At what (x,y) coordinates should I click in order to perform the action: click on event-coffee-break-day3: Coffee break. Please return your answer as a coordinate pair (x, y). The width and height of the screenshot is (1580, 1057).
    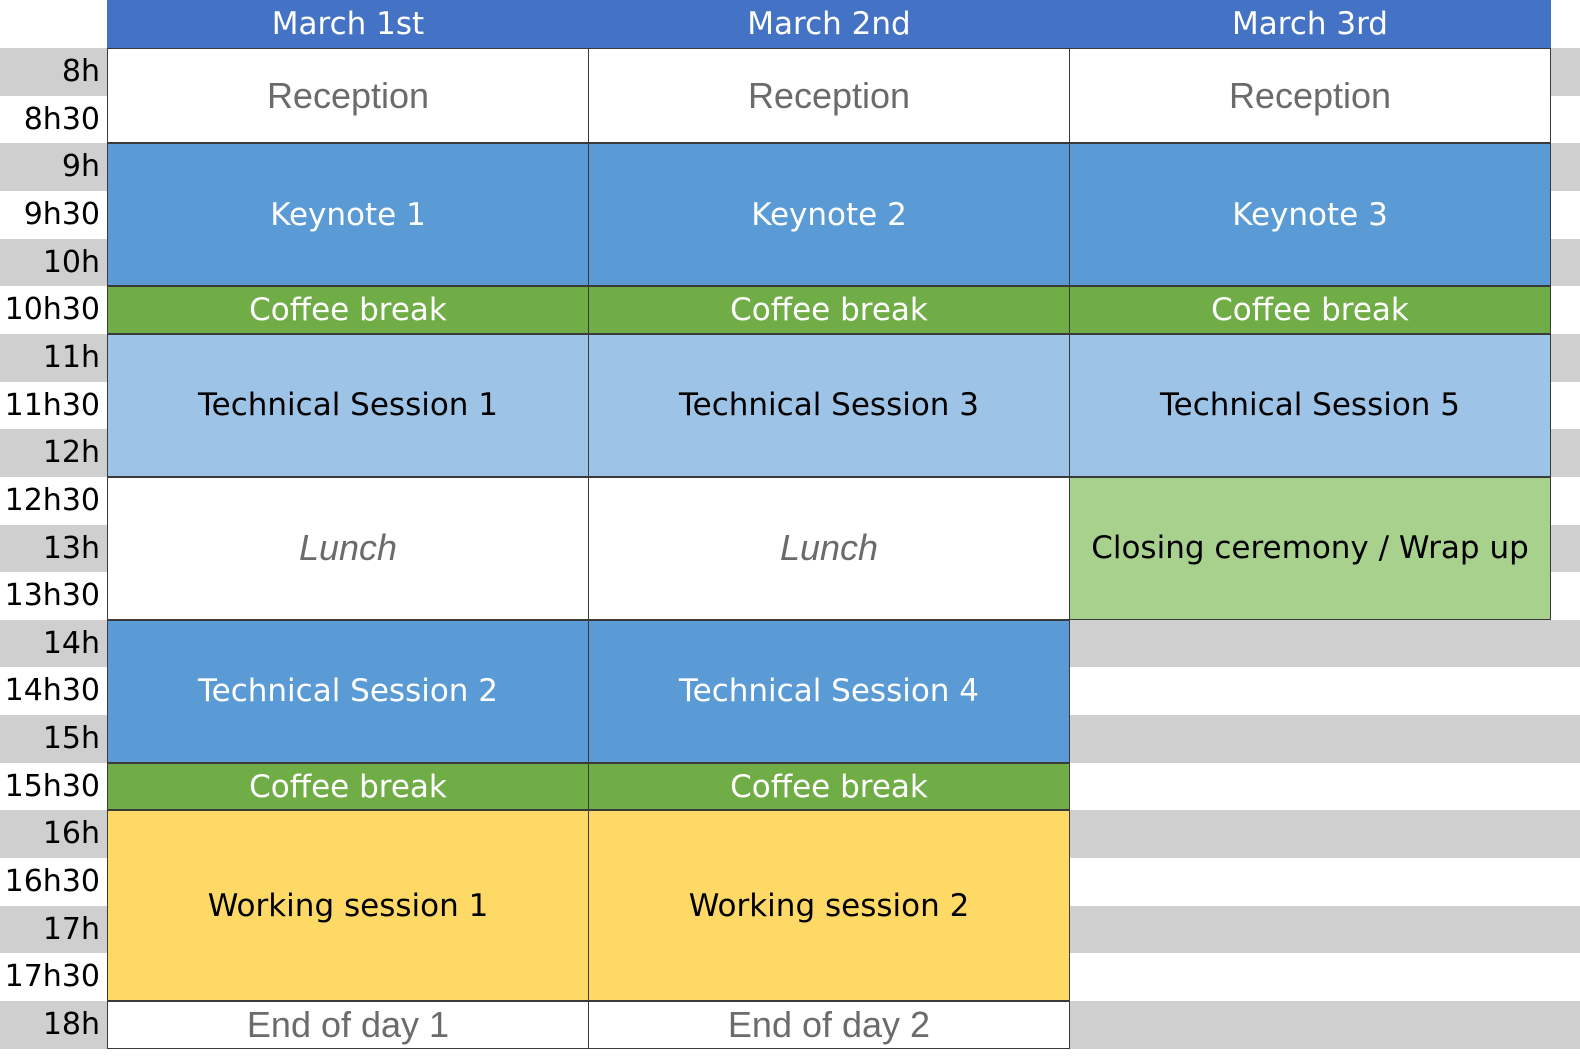
    Looking at the image, I should click on (1310, 310).